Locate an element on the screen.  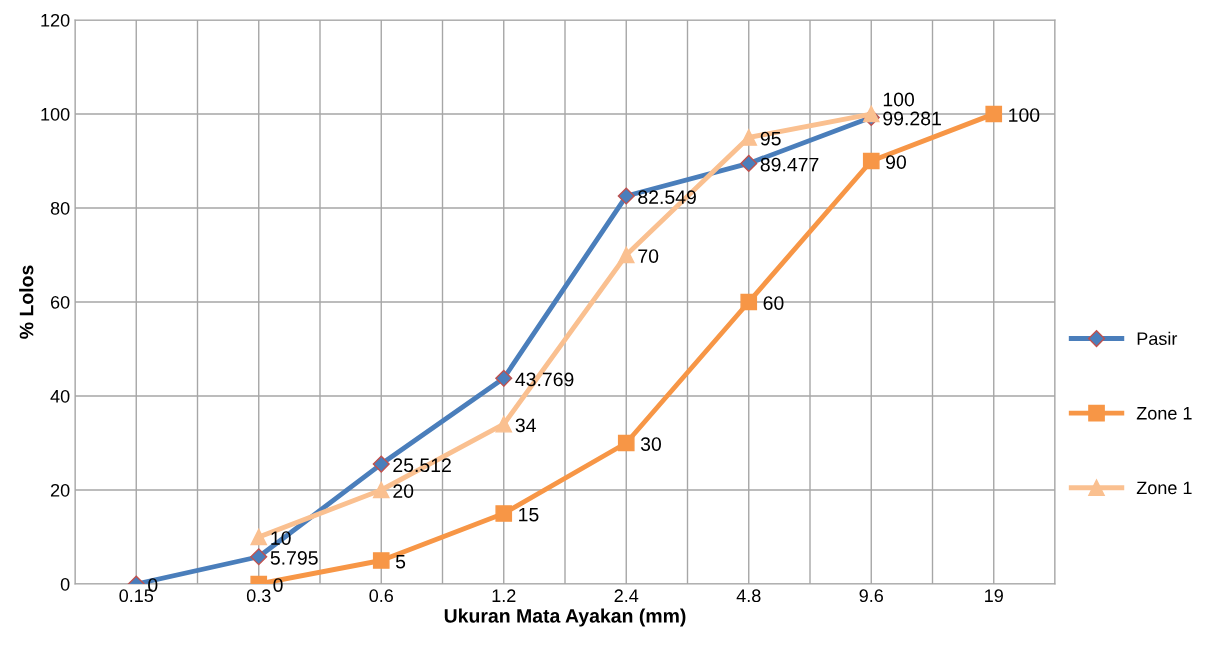
data-label: 60 is located at coordinates (773, 303).